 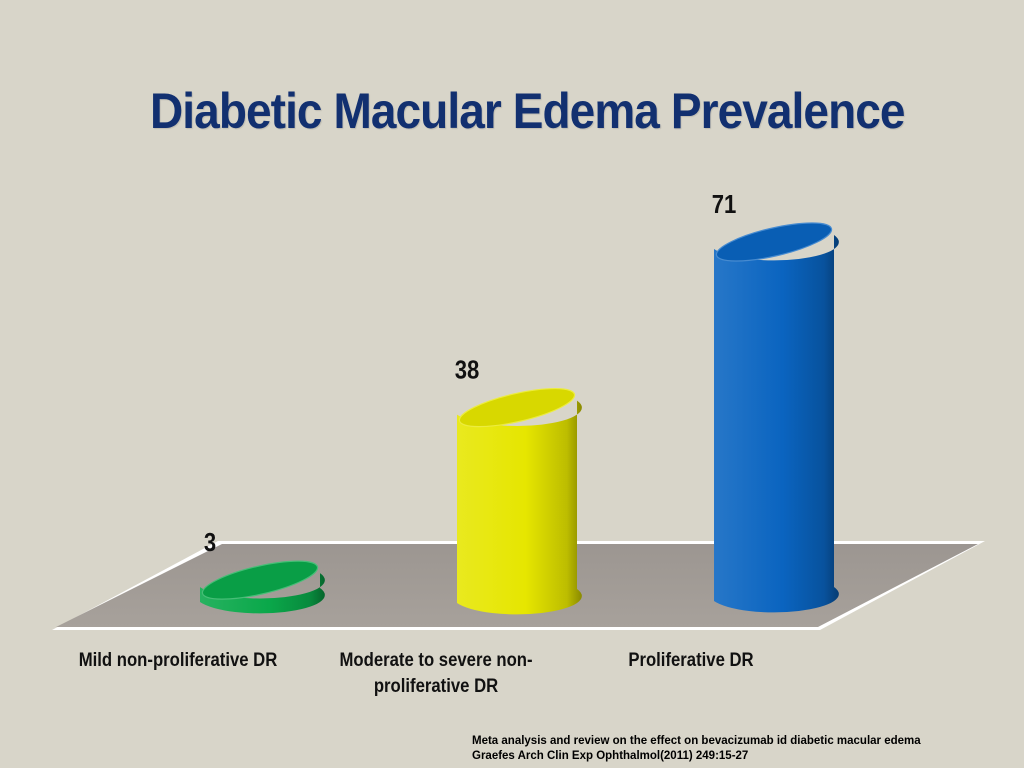 What do you see at coordinates (436, 672) in the screenshot?
I see `category-label-2: Moderate to severe non-proliferative DR` at bounding box center [436, 672].